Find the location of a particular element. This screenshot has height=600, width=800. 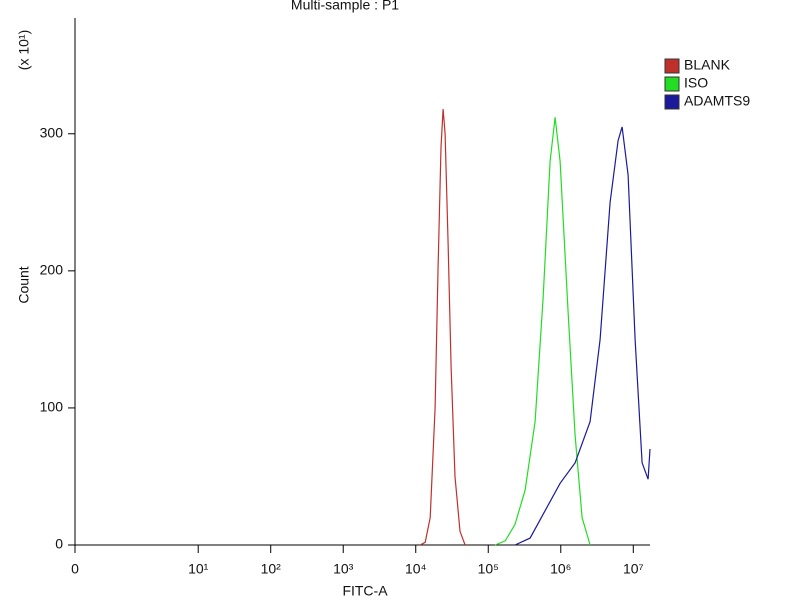

y-multiplier: (x 10¹) is located at coordinates (24, 50).